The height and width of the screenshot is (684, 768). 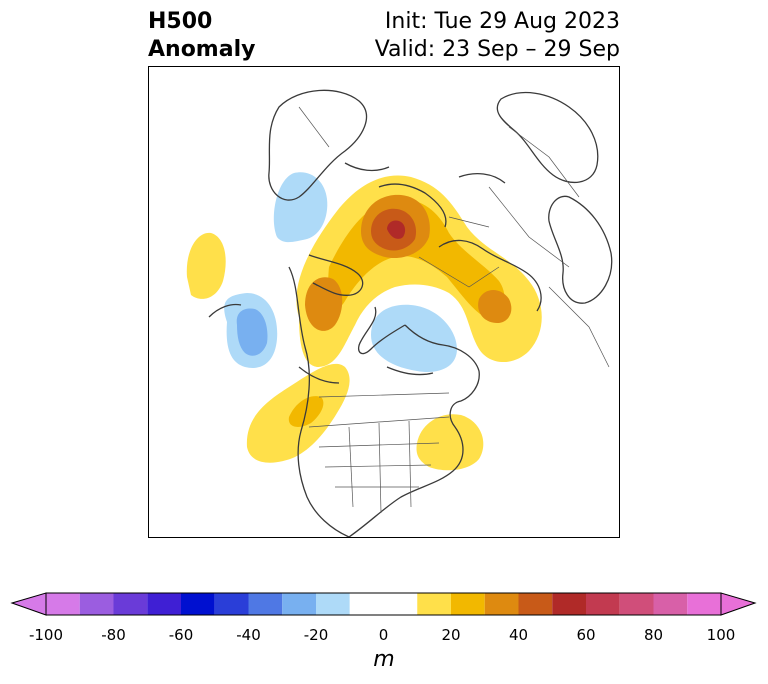 What do you see at coordinates (28, 604) in the screenshot?
I see `colorbar-extend-under` at bounding box center [28, 604].